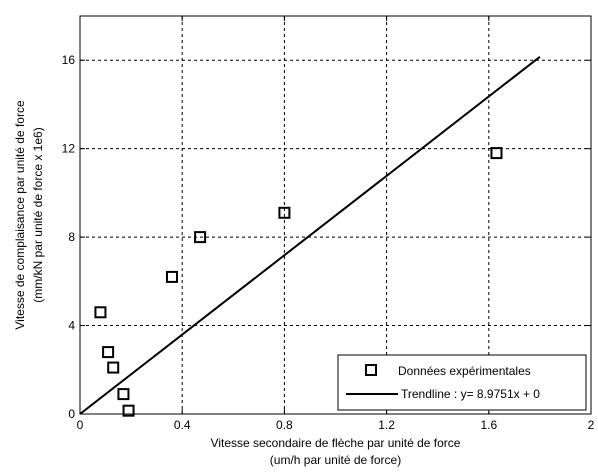 The height and width of the screenshot is (475, 598). I want to click on x-tick-label: 1.2, so click(386, 425).